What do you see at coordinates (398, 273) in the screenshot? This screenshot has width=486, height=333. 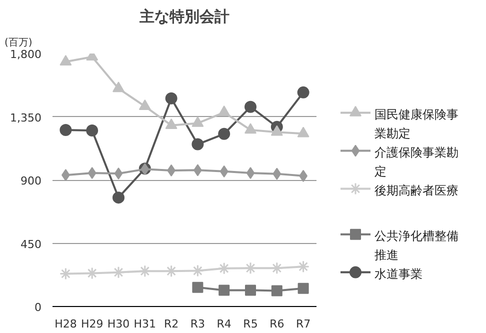 I see `legend-label: 水道事業` at bounding box center [398, 273].